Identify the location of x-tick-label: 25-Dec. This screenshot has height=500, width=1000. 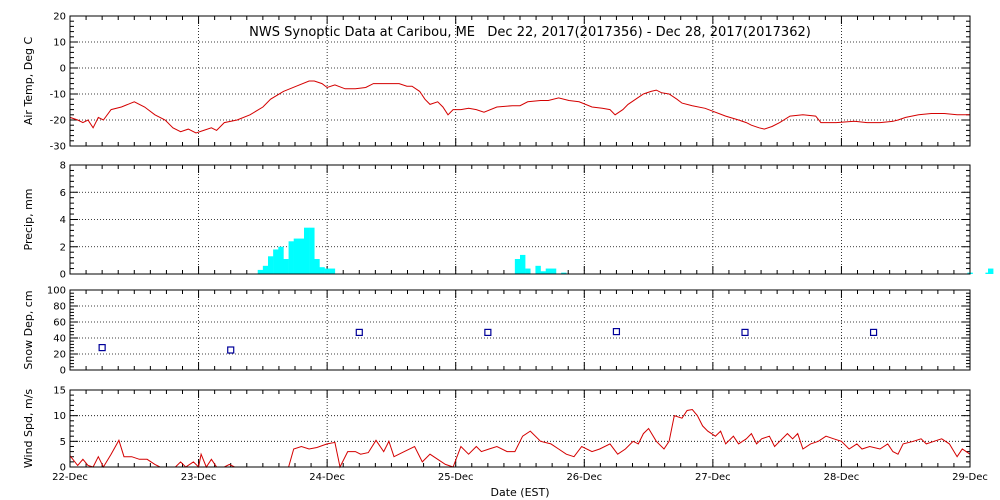
(456, 477).